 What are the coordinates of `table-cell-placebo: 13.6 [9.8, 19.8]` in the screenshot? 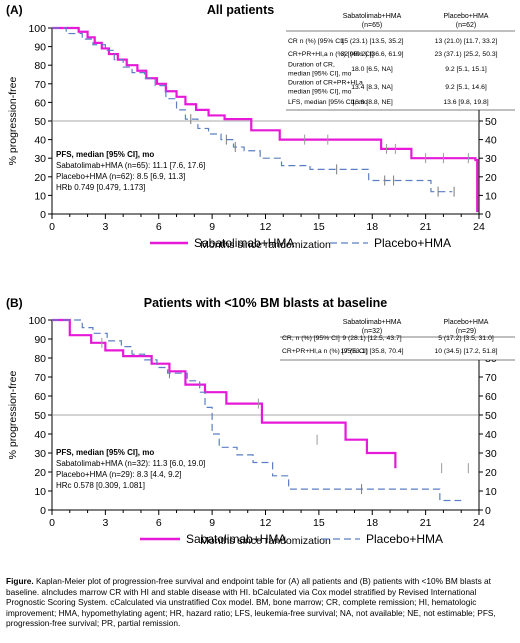 It's located at (465, 102).